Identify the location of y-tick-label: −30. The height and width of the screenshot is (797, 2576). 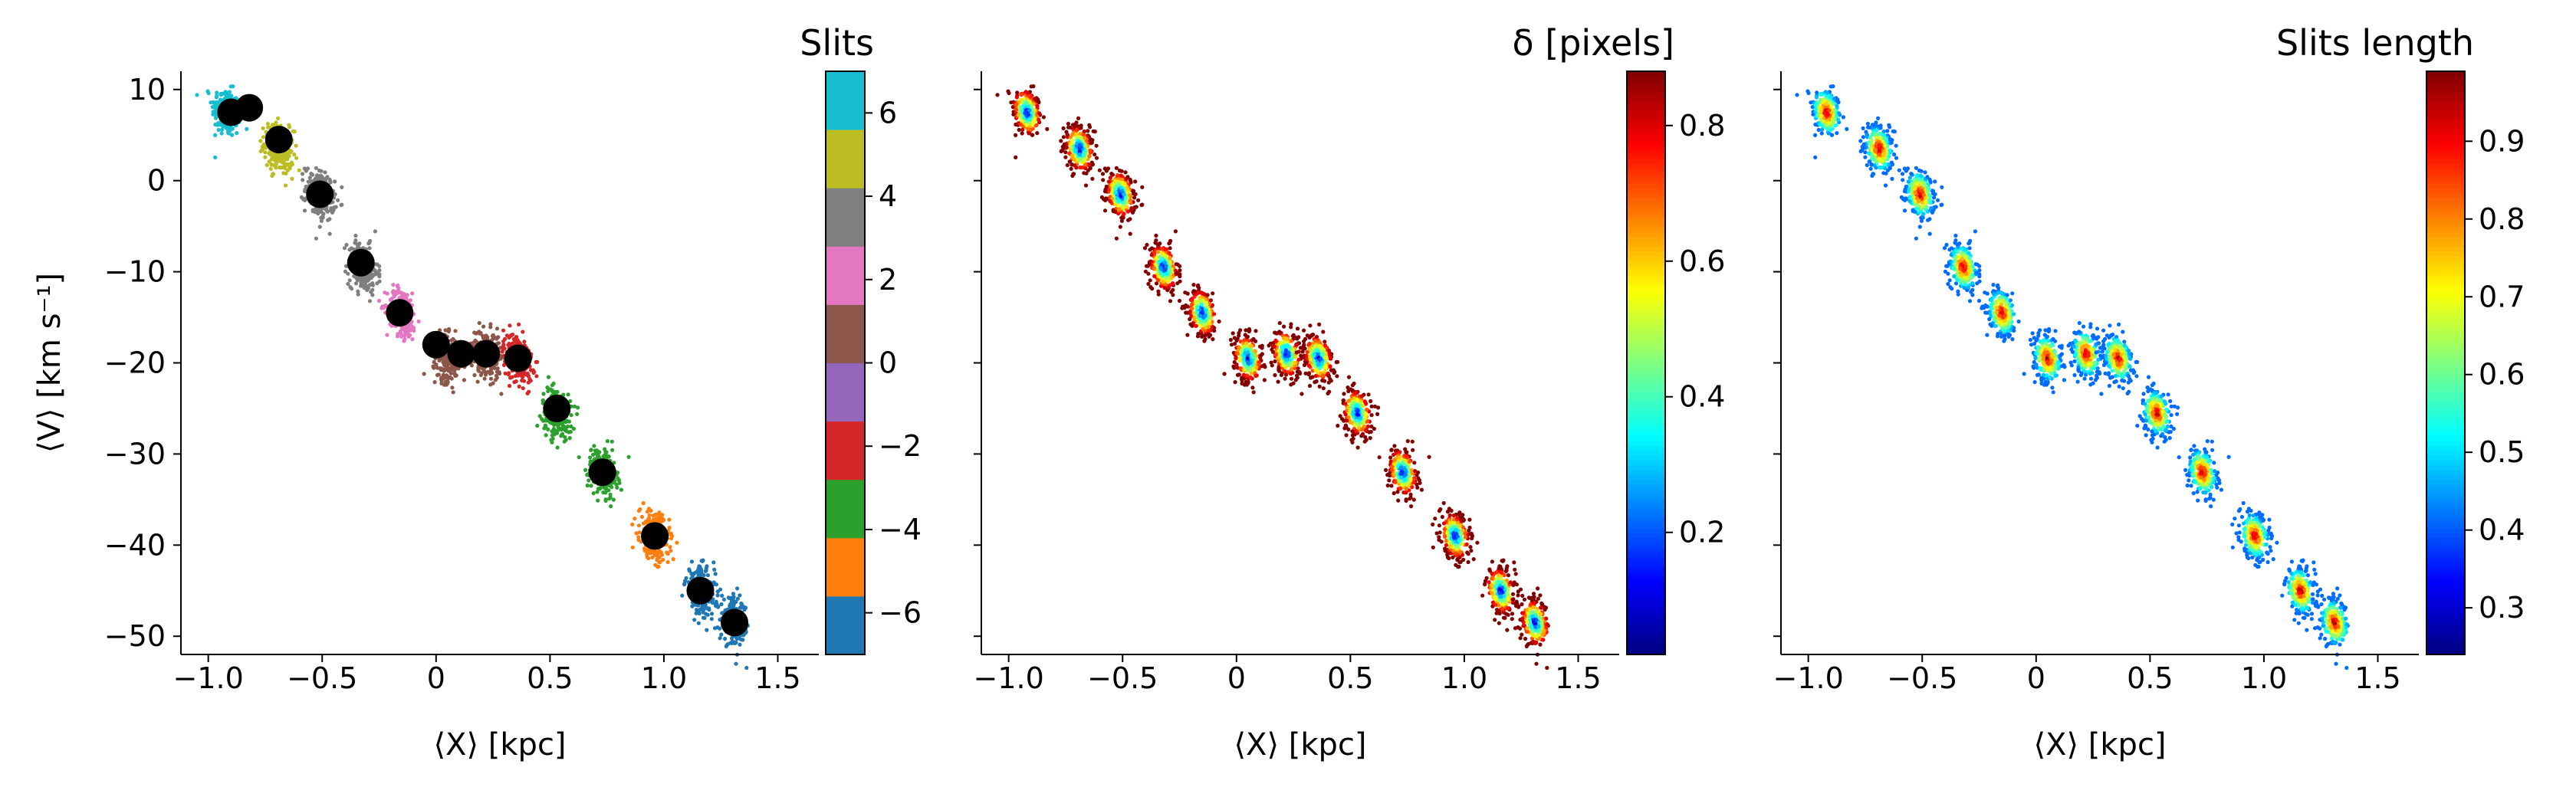
(135, 454).